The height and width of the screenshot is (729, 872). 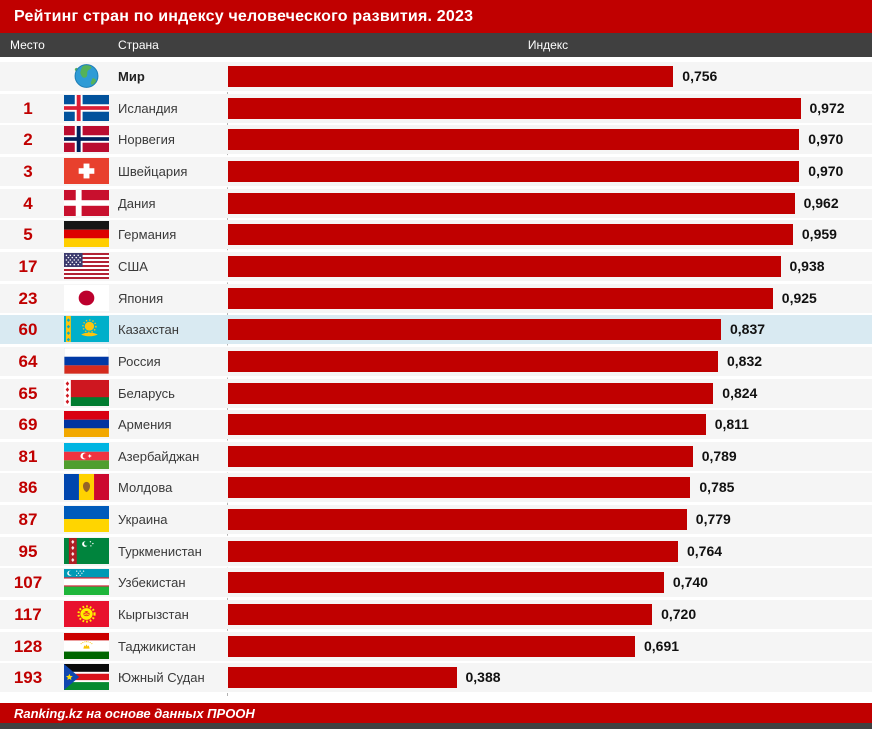 I want to click on rank-value: 3, so click(x=28, y=171).